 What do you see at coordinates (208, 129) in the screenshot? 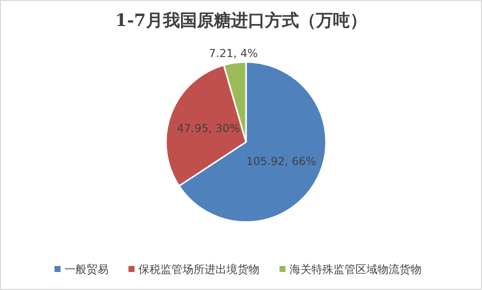
I see `data-label: 47.95, 30%` at bounding box center [208, 129].